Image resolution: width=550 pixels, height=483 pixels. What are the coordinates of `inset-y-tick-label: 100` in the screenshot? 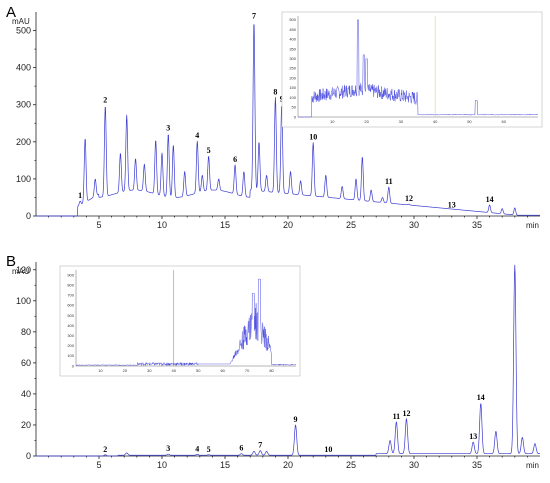 It's located at (292, 97).